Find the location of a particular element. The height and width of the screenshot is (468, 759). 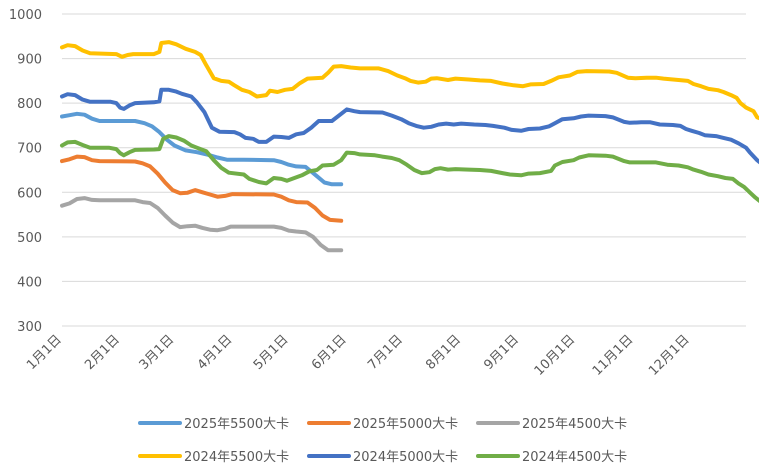

y-tick-label: 700 is located at coordinates (29, 149).